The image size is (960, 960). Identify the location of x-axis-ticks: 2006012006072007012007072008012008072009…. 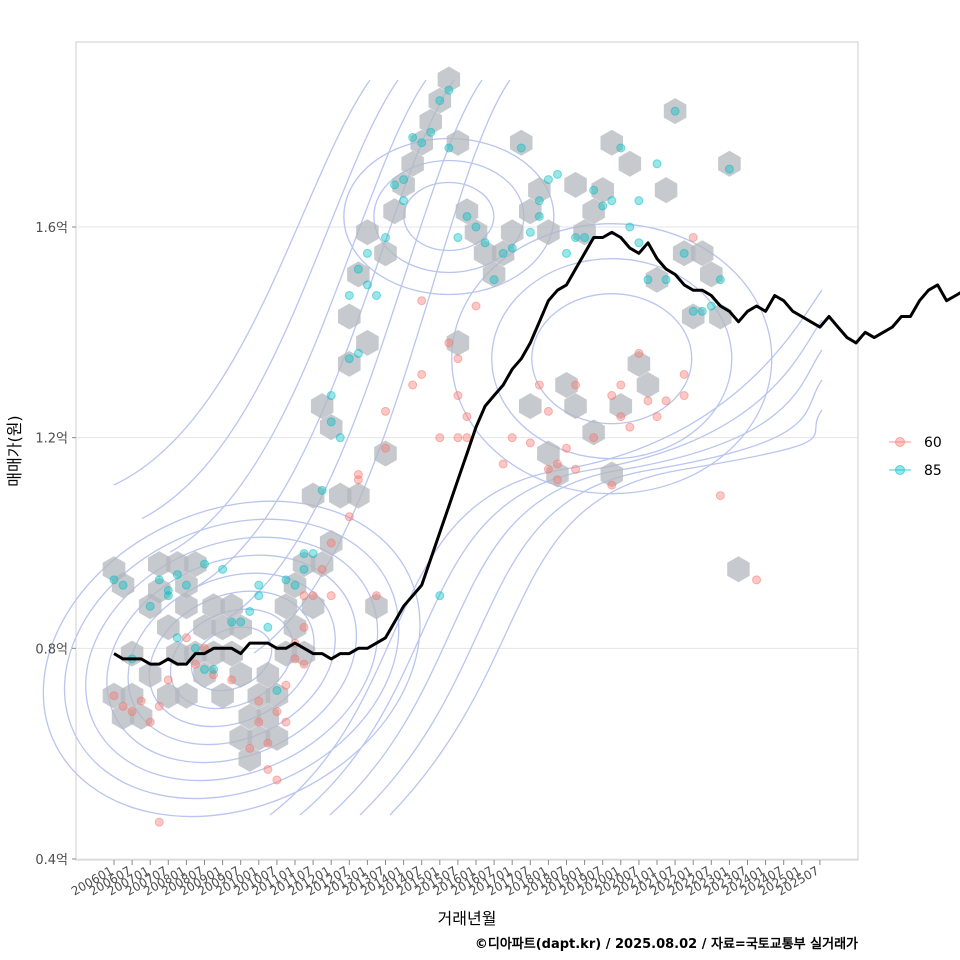
(445, 879).